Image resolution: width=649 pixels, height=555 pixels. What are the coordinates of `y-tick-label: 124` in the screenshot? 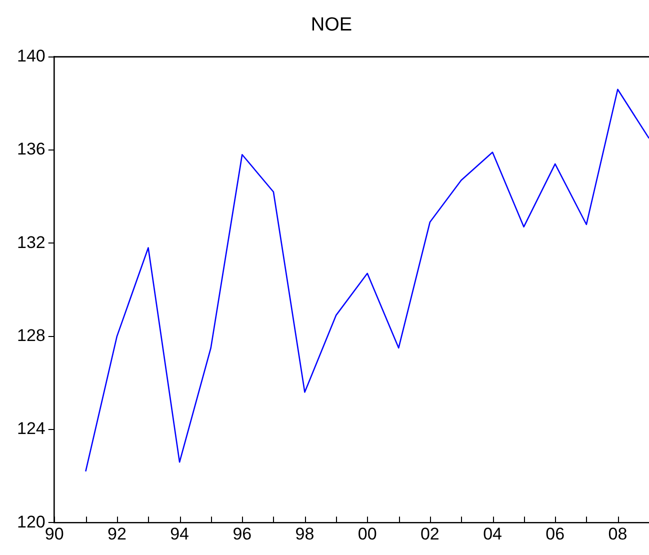 It's located at (31, 428).